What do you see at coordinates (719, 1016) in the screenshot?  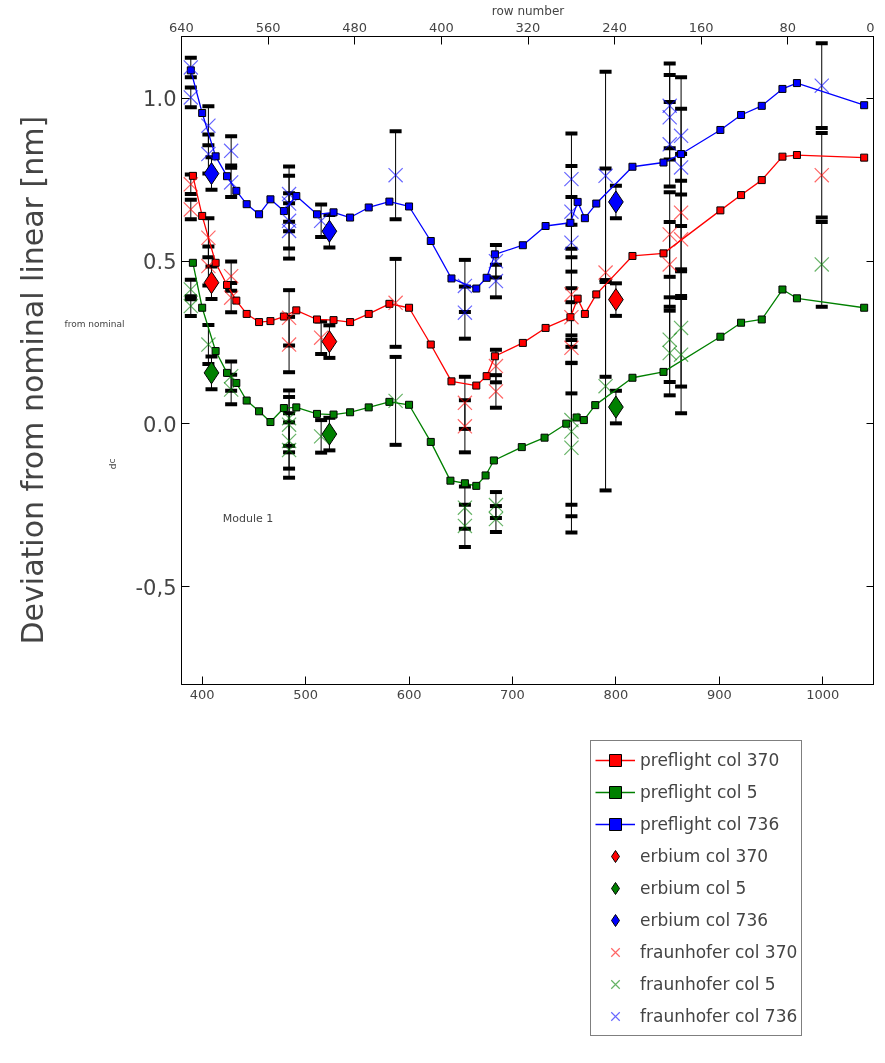 I see `legend-label: fraunhofer col 736` at bounding box center [719, 1016].